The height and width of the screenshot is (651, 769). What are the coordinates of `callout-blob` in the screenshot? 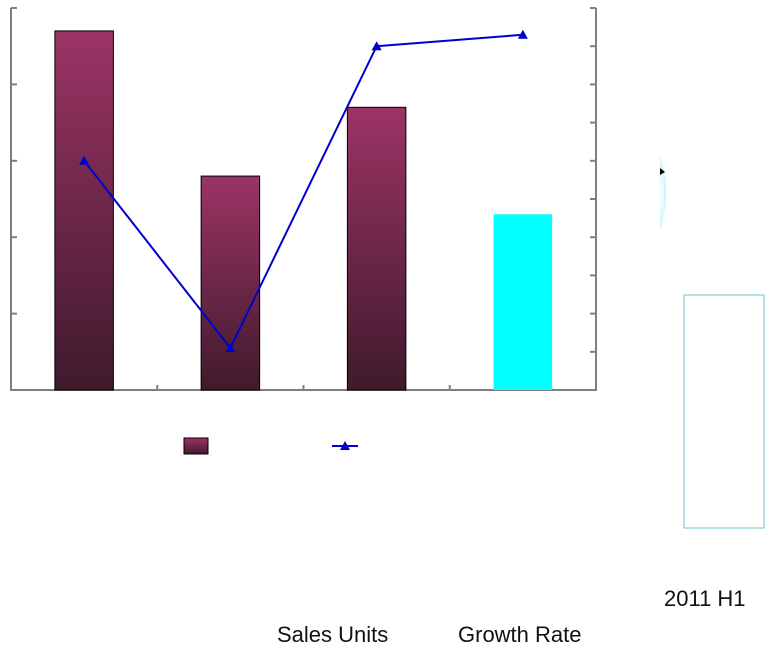 It's located at (663, 193).